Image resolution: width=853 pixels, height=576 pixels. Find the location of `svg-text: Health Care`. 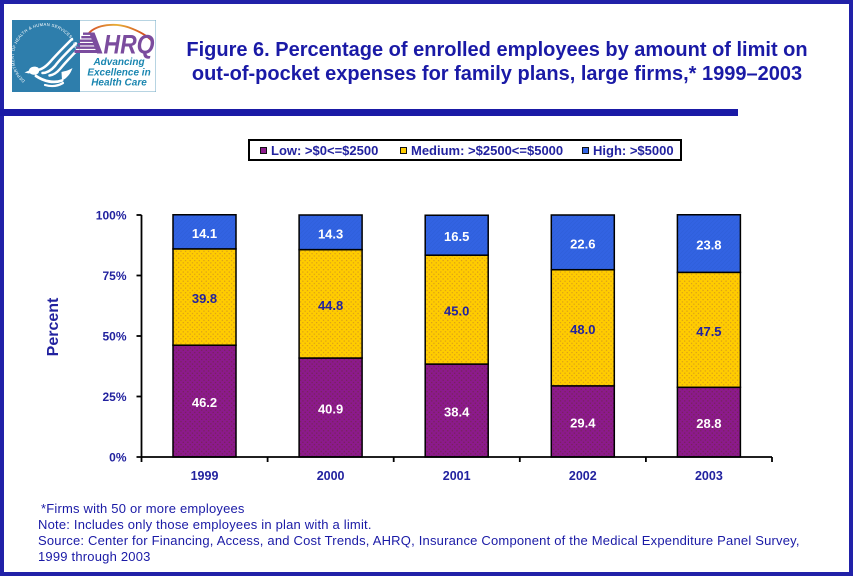

svg-text: Health Care is located at coordinates (119, 83).